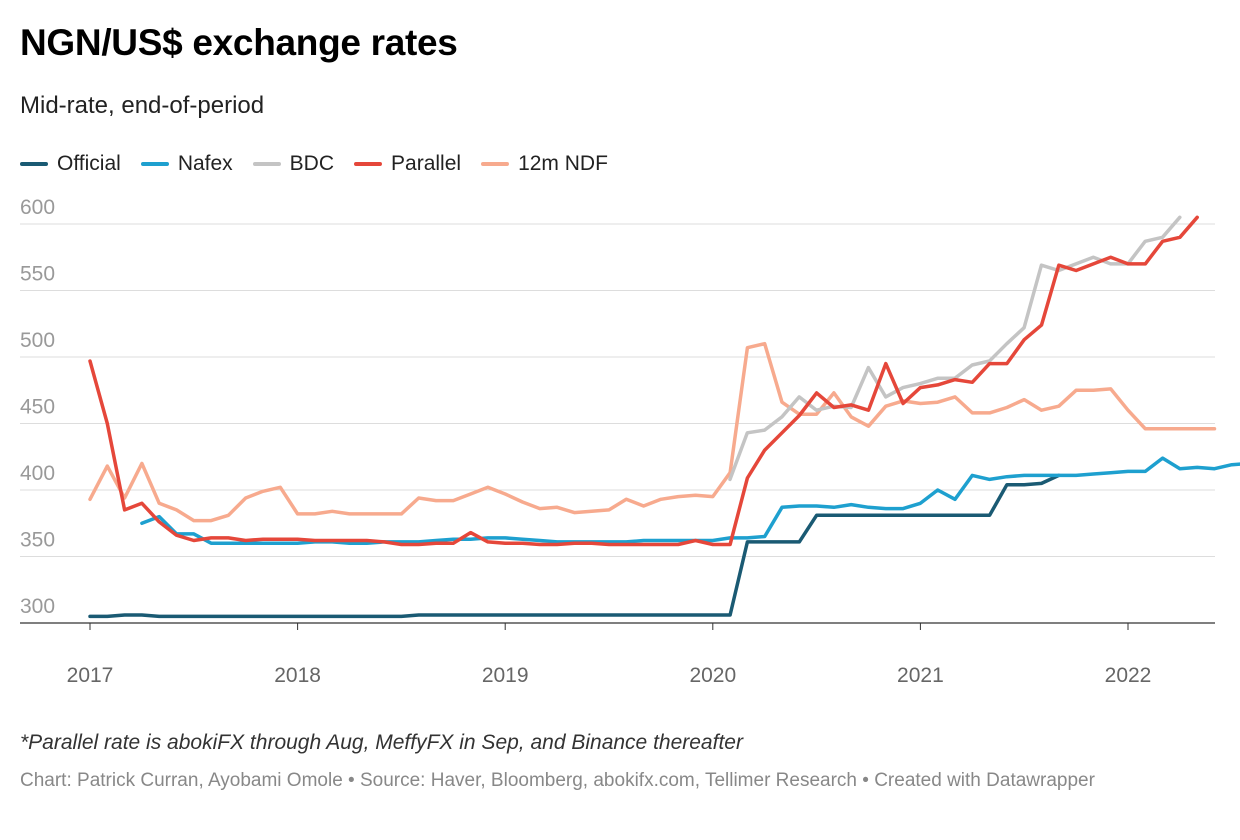  What do you see at coordinates (142, 105) in the screenshot?
I see `chart-subtitle: Mid-rate, end-of-period` at bounding box center [142, 105].